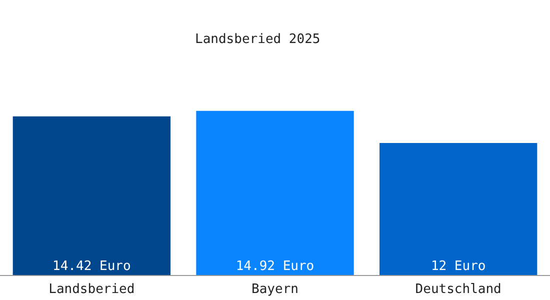 Image resolution: width=550 pixels, height=300 pixels. Describe the element at coordinates (91, 289) in the screenshot. I see `x-tick-label: Landsberied` at that location.